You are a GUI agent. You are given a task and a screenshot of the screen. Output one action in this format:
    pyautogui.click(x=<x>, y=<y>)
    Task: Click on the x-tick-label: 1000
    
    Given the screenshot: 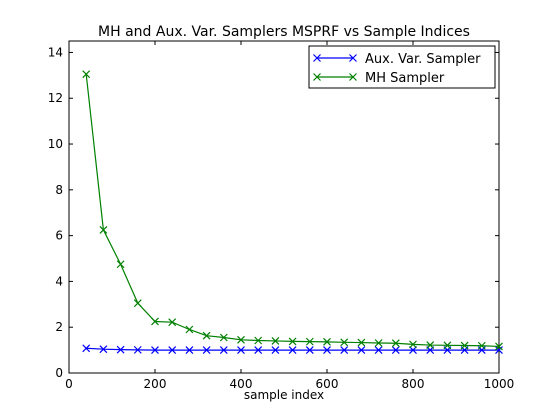 What is the action you would take?
    pyautogui.click(x=499, y=384)
    